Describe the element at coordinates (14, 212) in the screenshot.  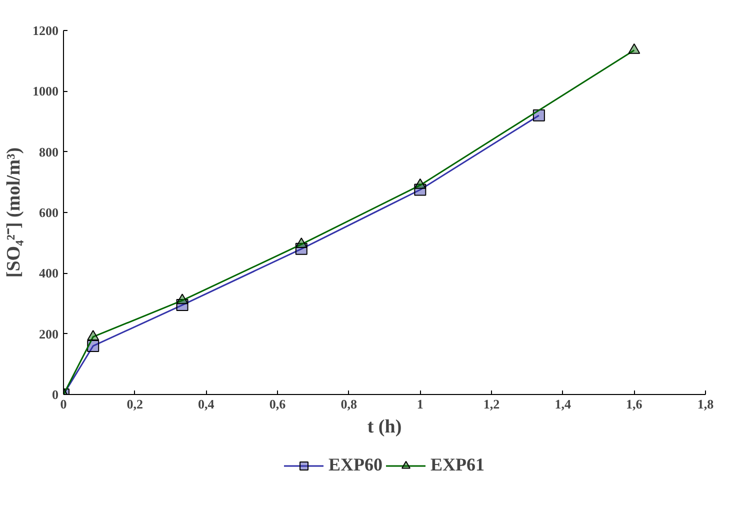
I see `y-axis-title: [SO₄²⁻] (mol/m³)` at that location.